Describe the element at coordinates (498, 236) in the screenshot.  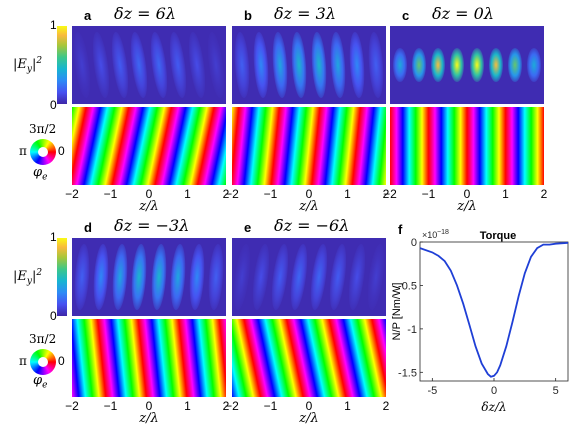
I see `torque-title: Torque` at that location.